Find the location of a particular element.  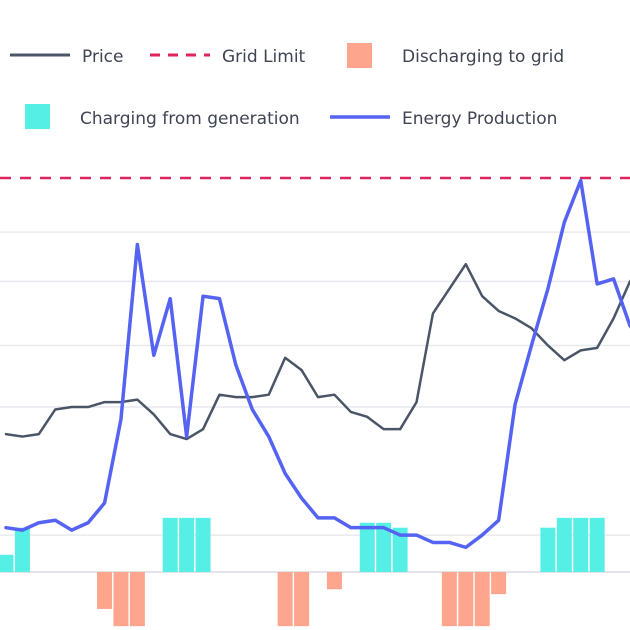

legend-production-label: Energy Production is located at coordinates (479, 119).